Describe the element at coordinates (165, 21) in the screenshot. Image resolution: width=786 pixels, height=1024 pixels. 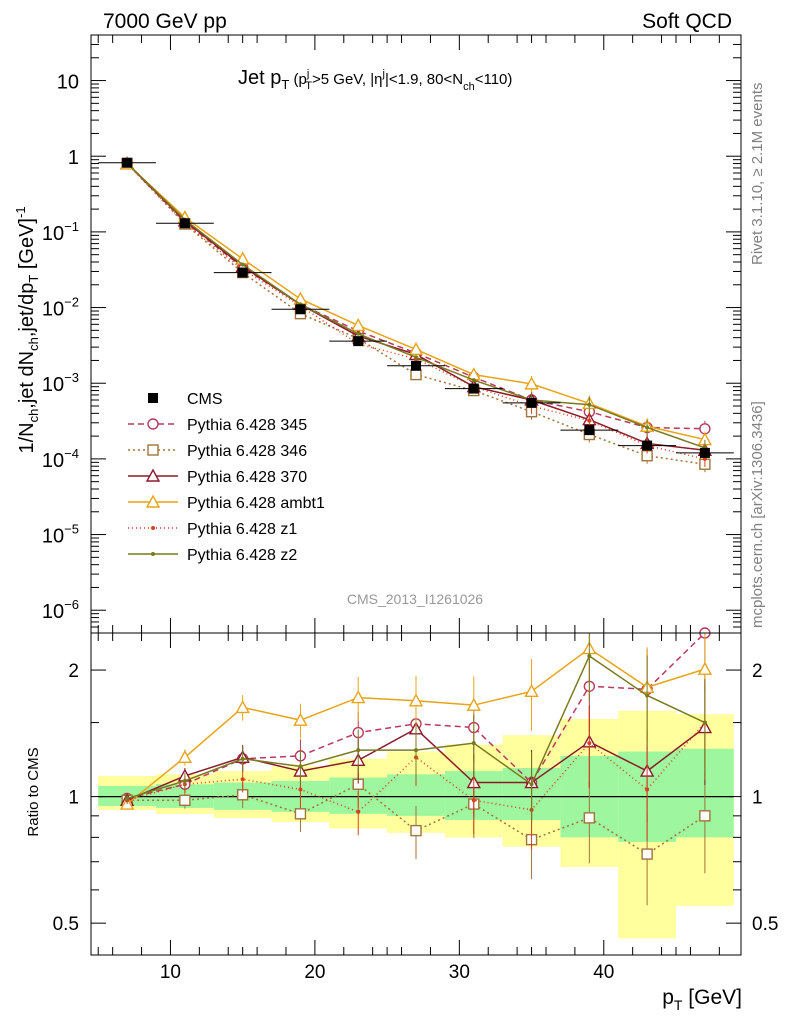
I see `collision-label: 7000 GeV pp` at that location.